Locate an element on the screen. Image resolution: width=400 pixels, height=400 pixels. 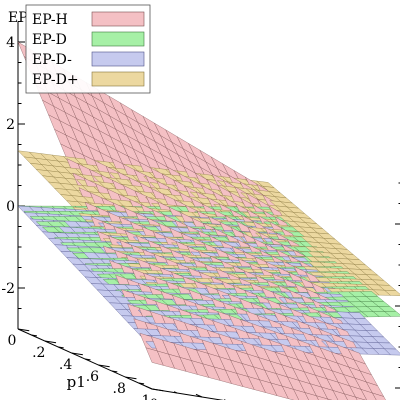
legend: EP-H EP-D EP-D- EP-D+ is located at coordinates (88, 49).